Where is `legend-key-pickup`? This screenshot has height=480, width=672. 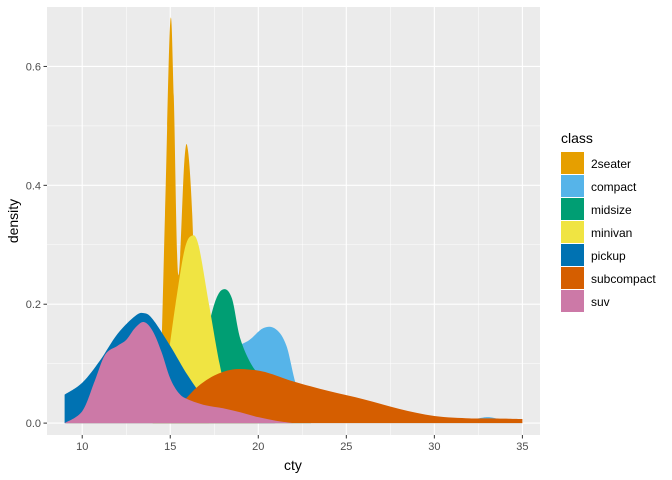
legend-key-pickup is located at coordinates (572, 255).